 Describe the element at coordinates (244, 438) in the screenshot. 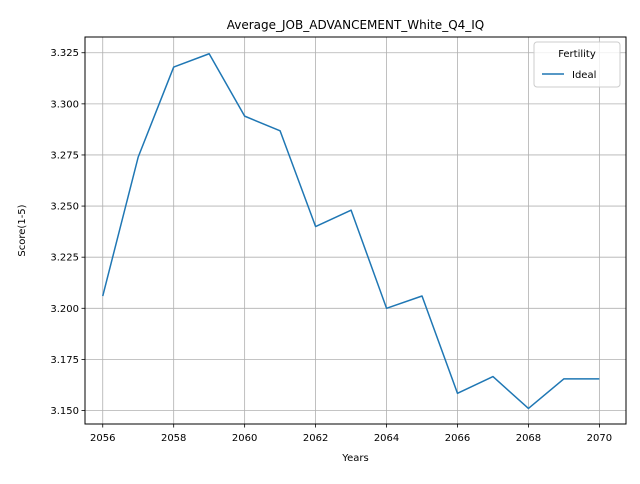

I see `x-tick-label: 2060` at that location.